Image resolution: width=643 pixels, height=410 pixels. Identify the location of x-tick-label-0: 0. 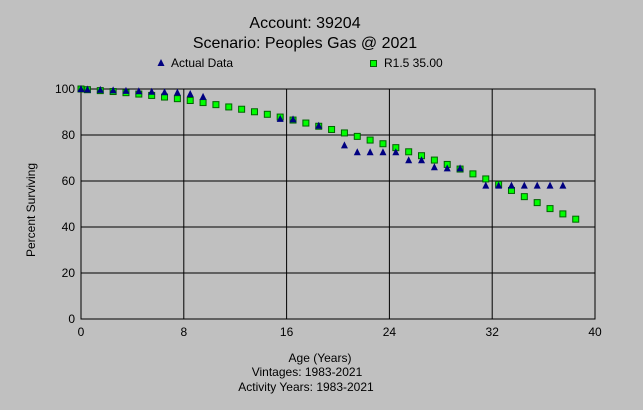
(81, 332).